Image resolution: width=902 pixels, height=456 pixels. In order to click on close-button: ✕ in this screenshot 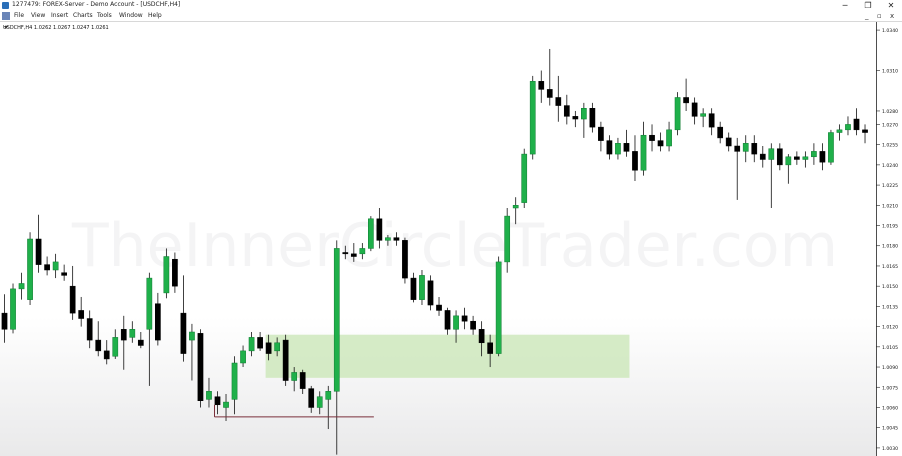, I will do `click(891, 5)`.